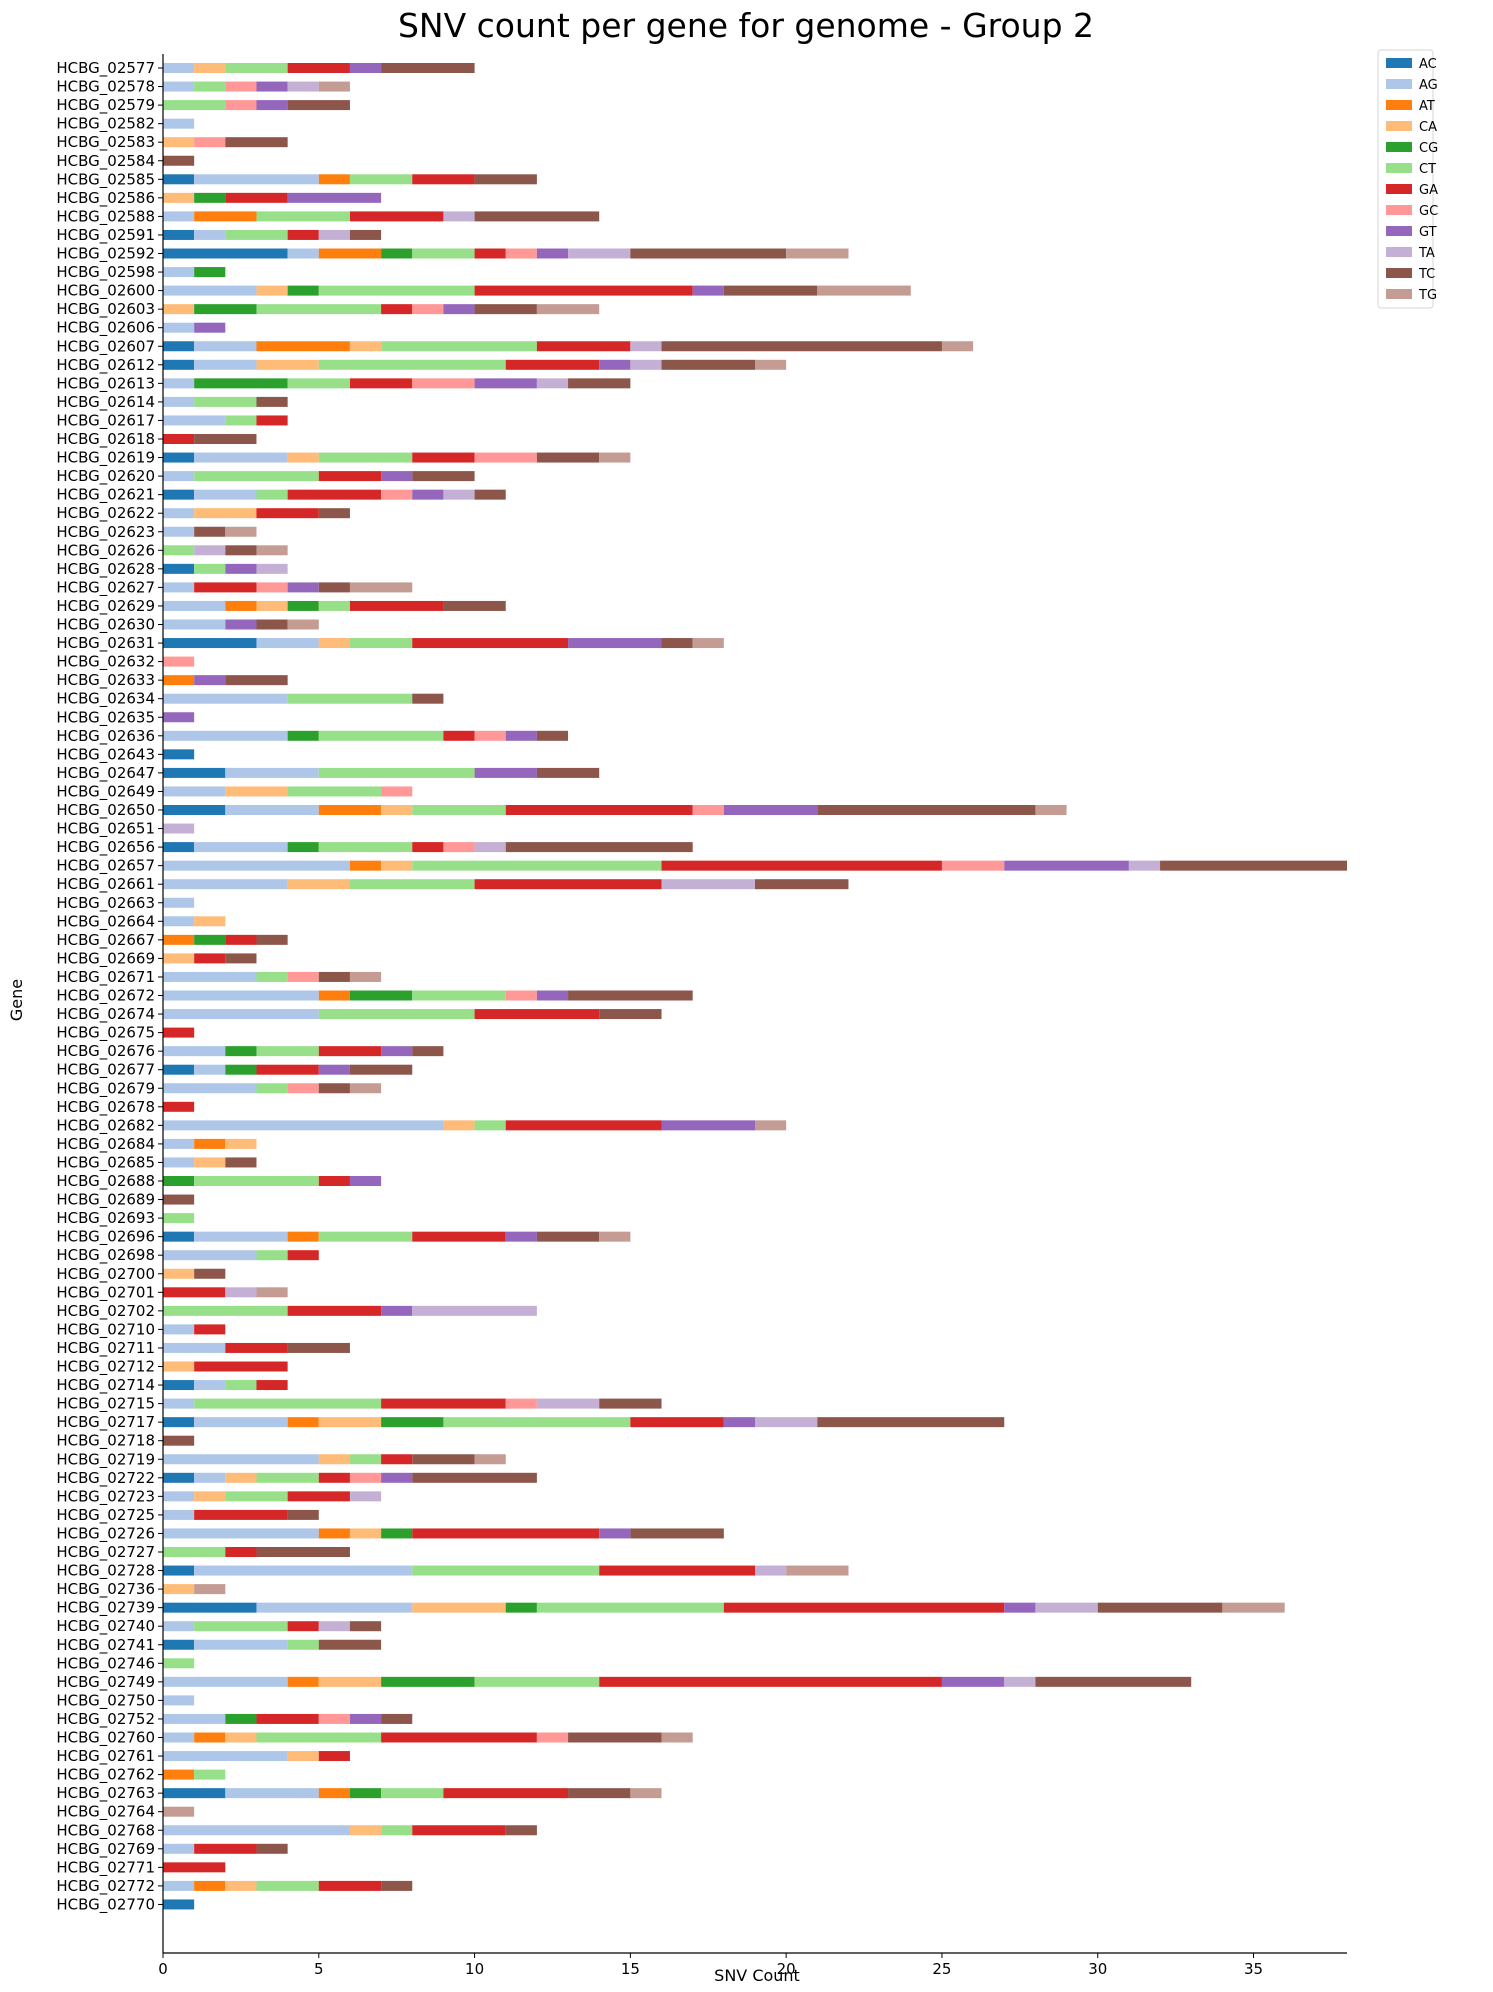 Image resolution: width=1493 pixels, height=1992 pixels. What do you see at coordinates (105, 124) in the screenshot?
I see `y-tick-label: HCBG_02582` at bounding box center [105, 124].